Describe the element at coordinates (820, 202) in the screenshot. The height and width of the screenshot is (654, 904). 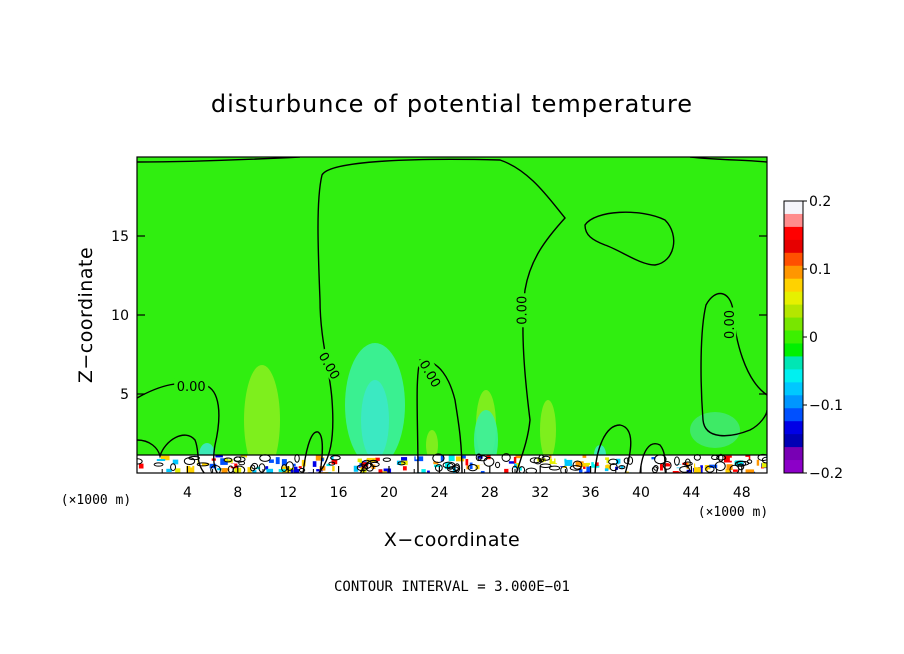
I see `colorbar-tick-label: 0.2` at that location.